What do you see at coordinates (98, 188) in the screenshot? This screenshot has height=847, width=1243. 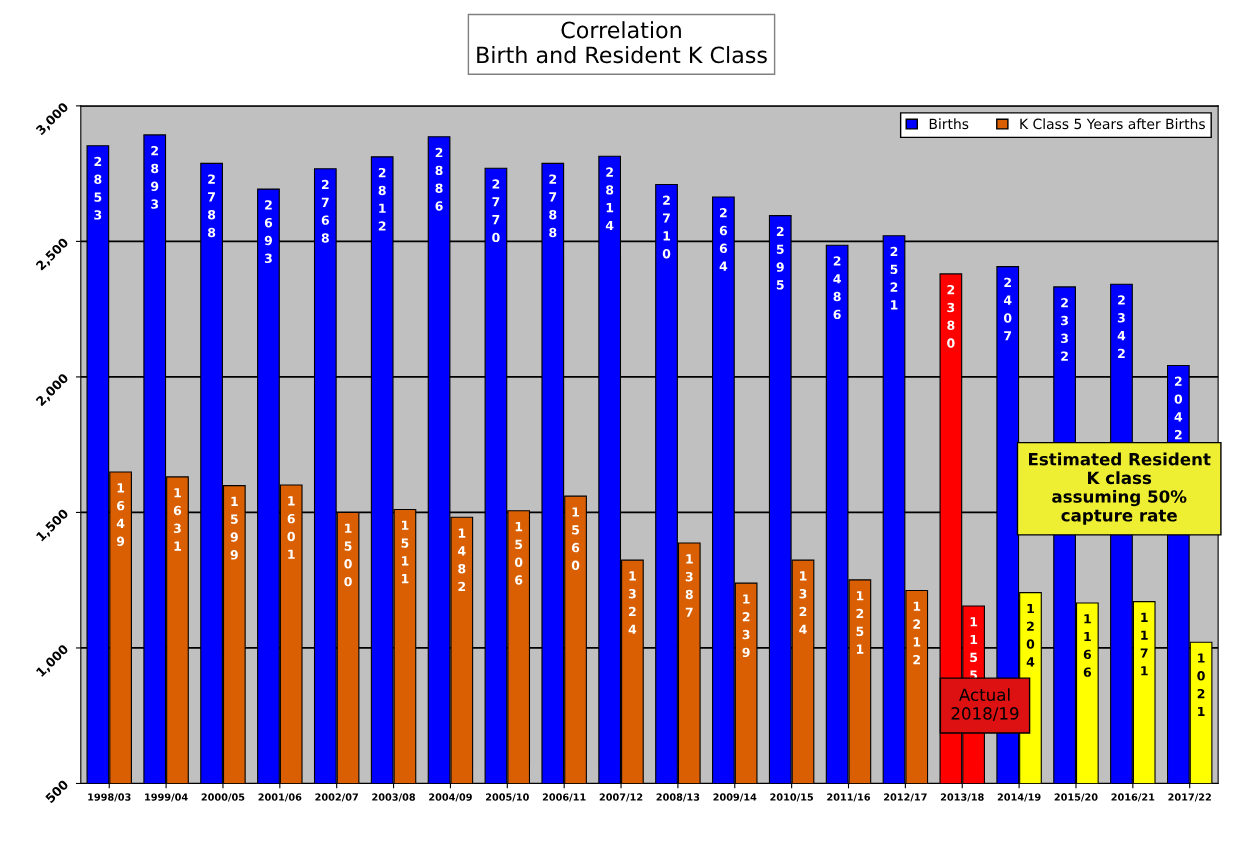 I see `data-label: 2 8 5 3` at bounding box center [98, 188].